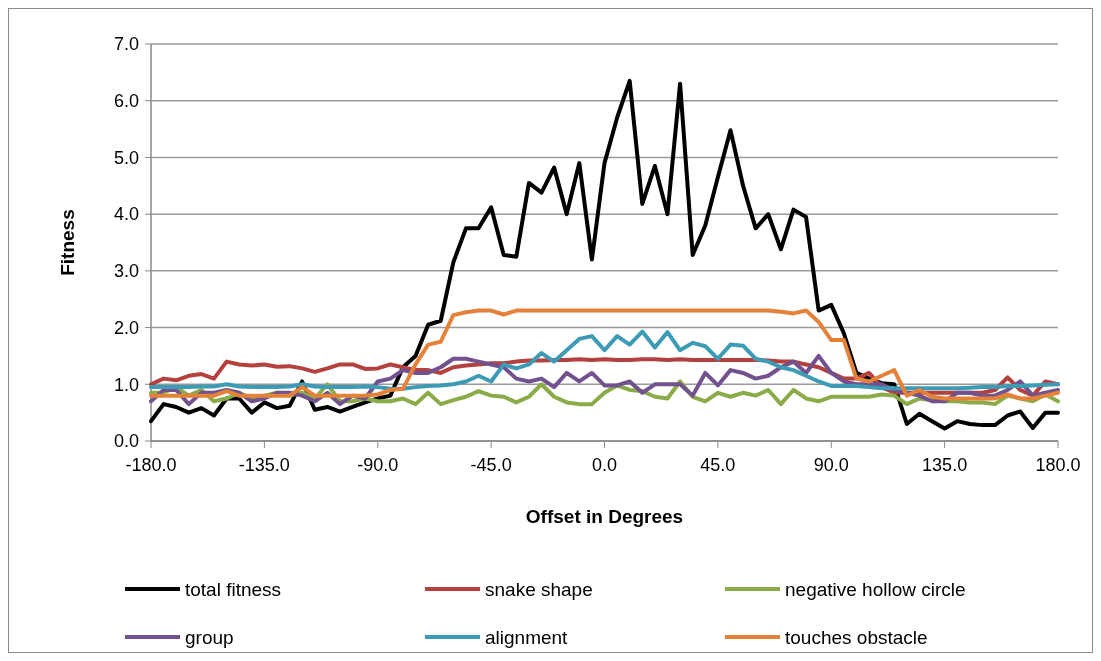  What do you see at coordinates (126, 44) in the screenshot?
I see `y-tick-label: 7.0` at bounding box center [126, 44].